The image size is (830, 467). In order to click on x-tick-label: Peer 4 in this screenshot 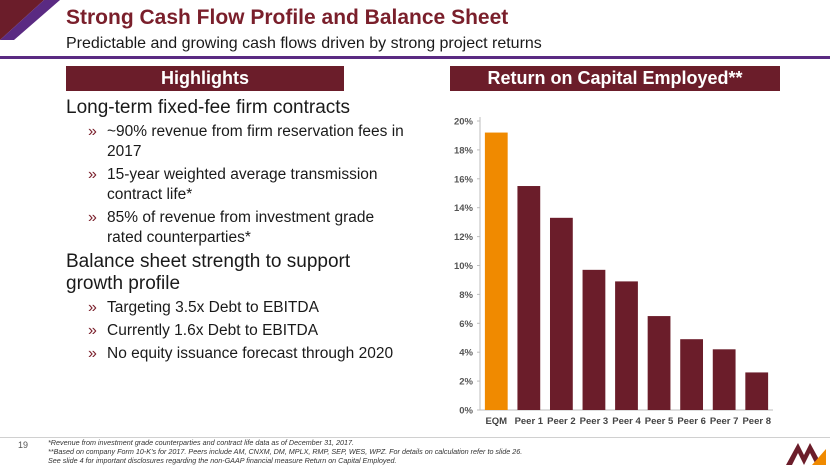, I will do `click(626, 421)`.